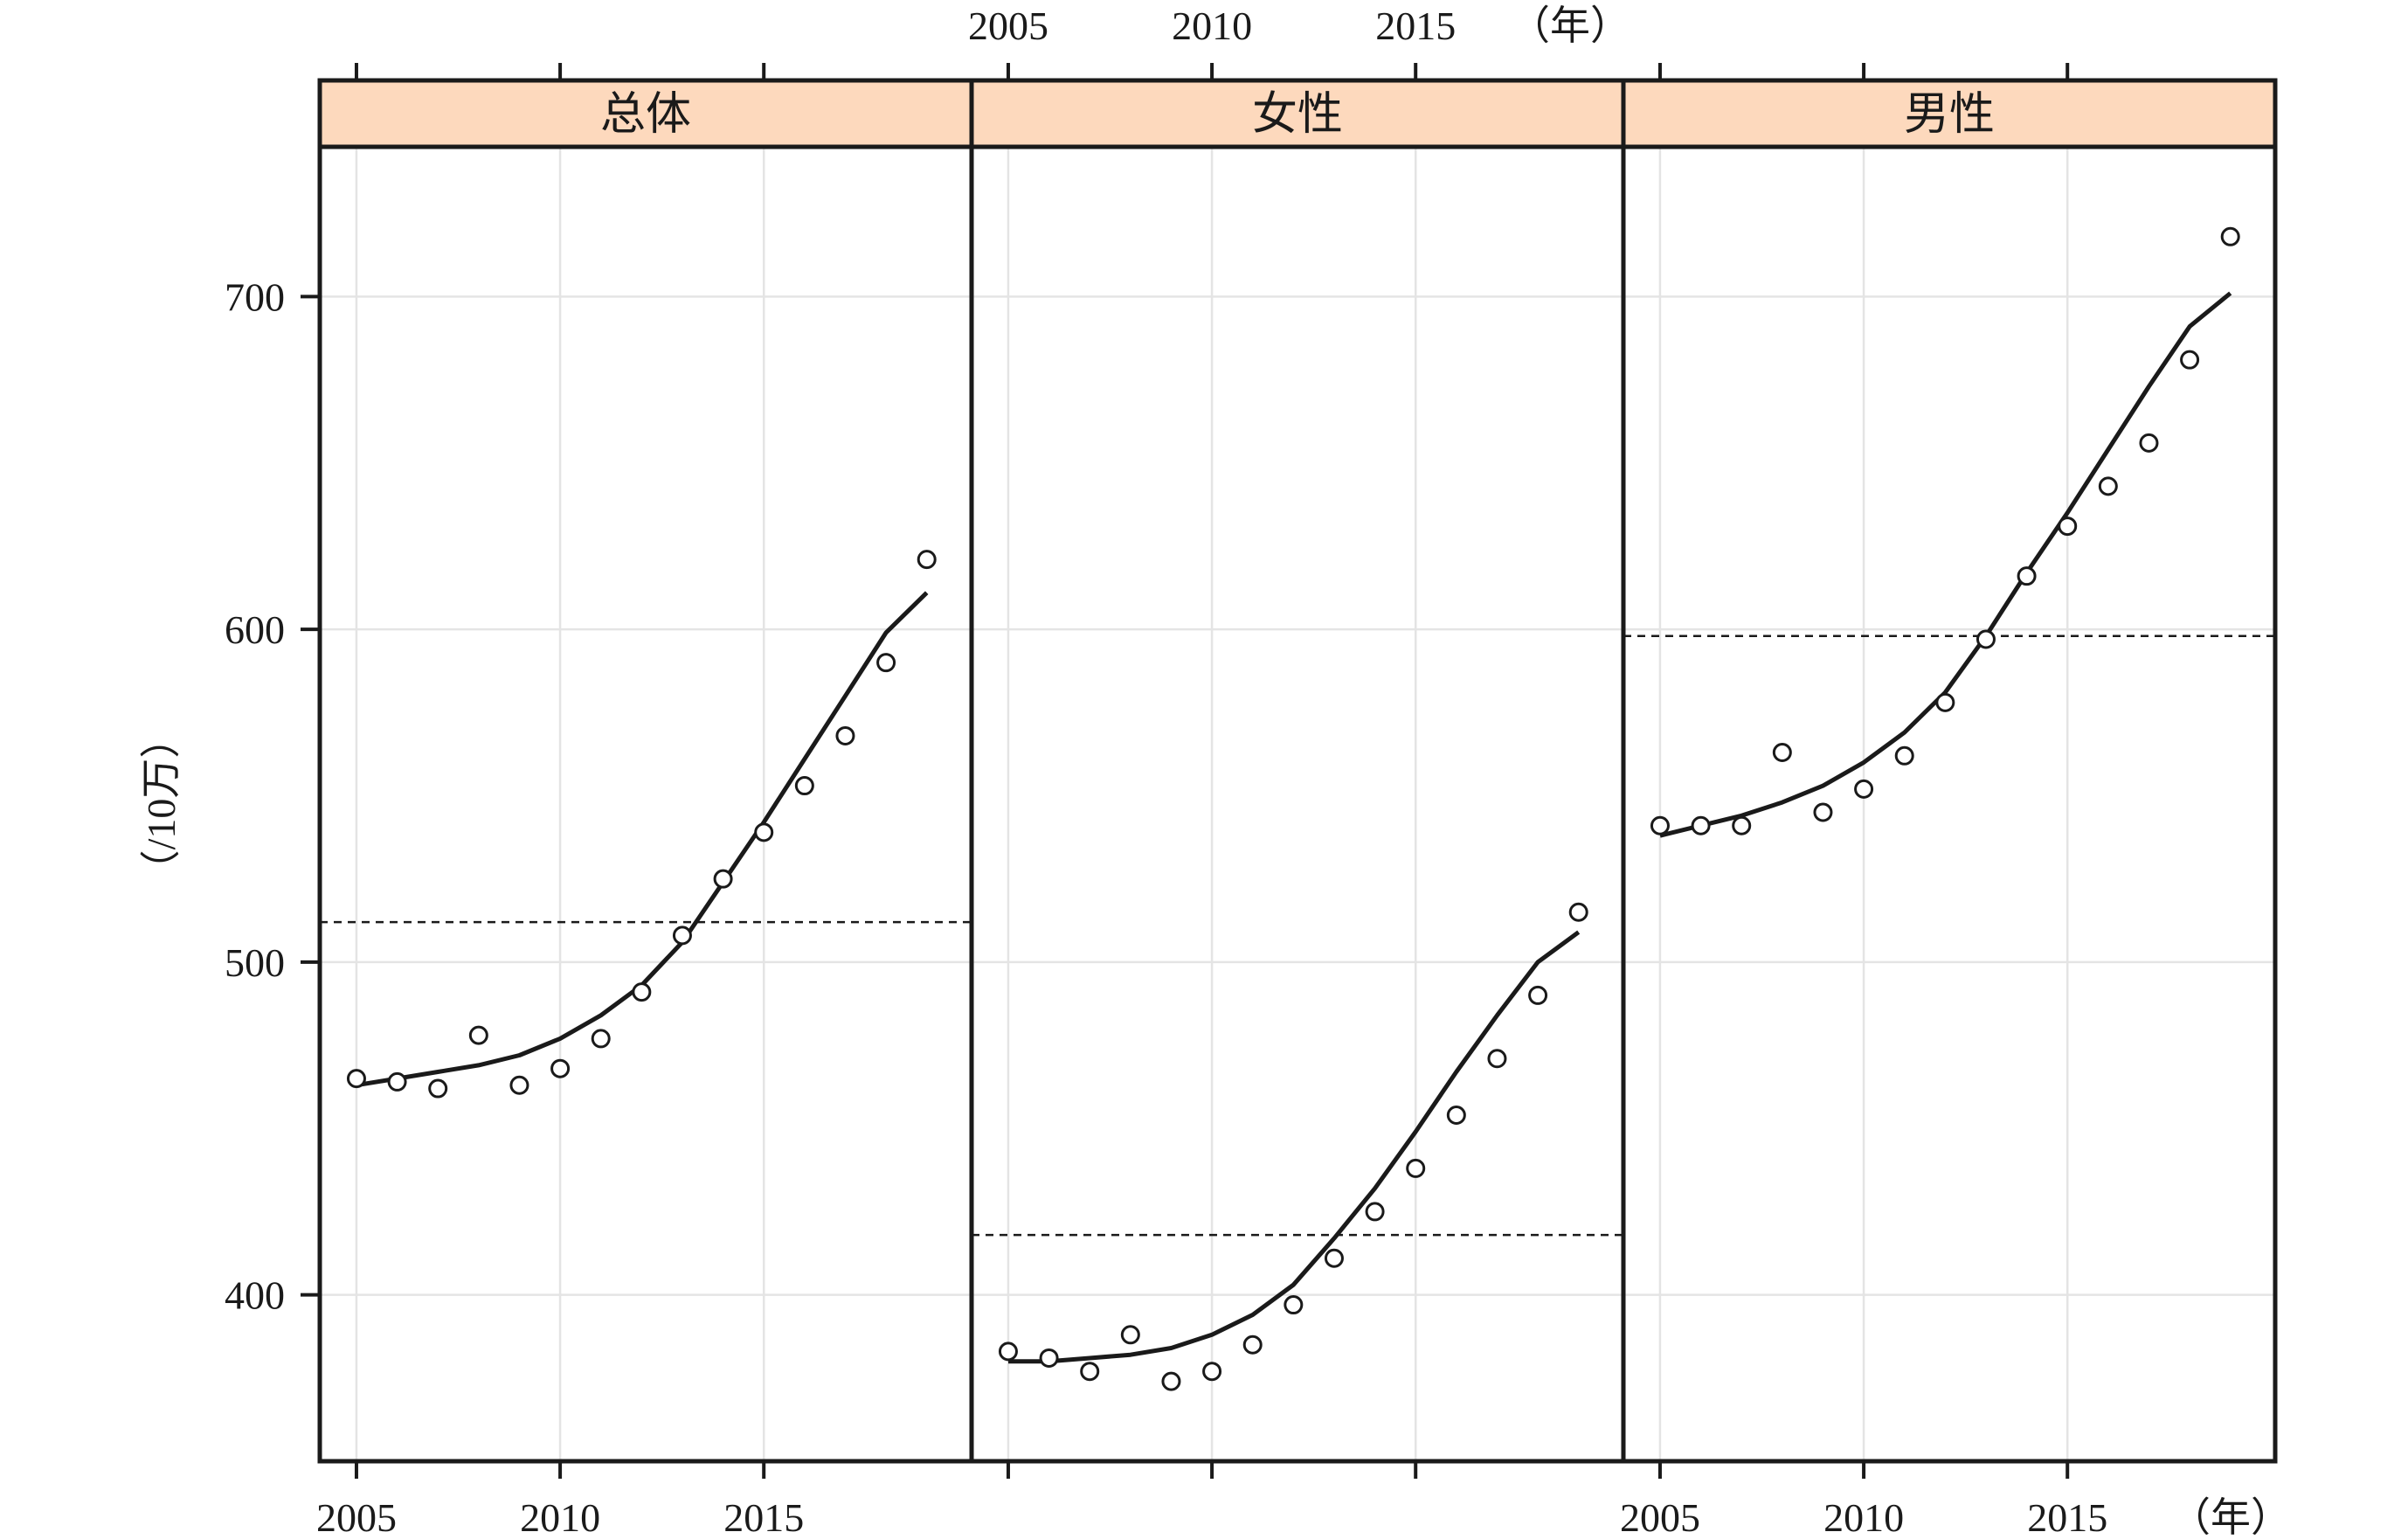 Image resolution: width=2408 pixels, height=1539 pixels. Describe the element at coordinates (1415, 25) in the screenshot. I see `x-tick-label-top: 2015` at that location.